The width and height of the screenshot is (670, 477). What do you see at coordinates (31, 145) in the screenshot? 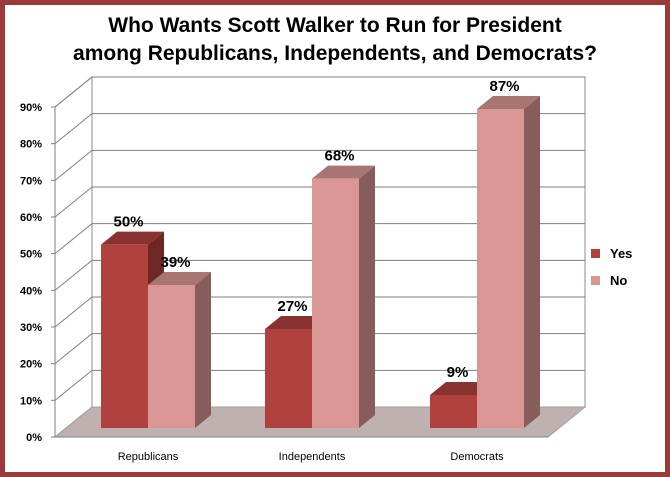
I see `y-tick-label: 80%` at bounding box center [31, 145].